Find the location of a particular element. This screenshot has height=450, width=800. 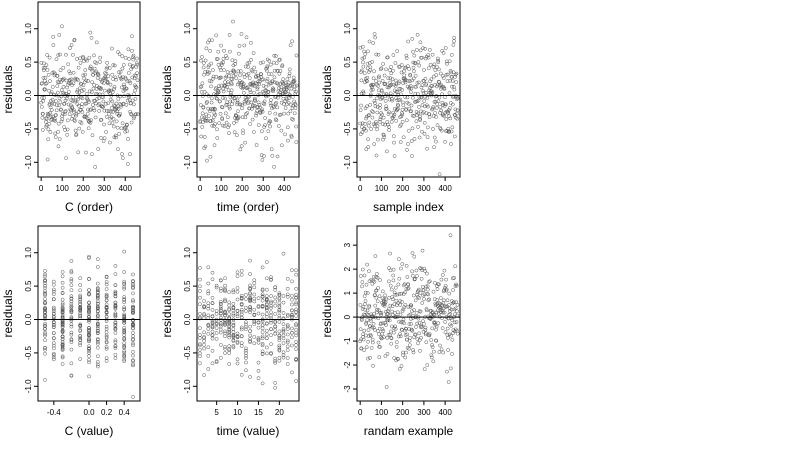

x-tick-label: 300 is located at coordinates (264, 188).